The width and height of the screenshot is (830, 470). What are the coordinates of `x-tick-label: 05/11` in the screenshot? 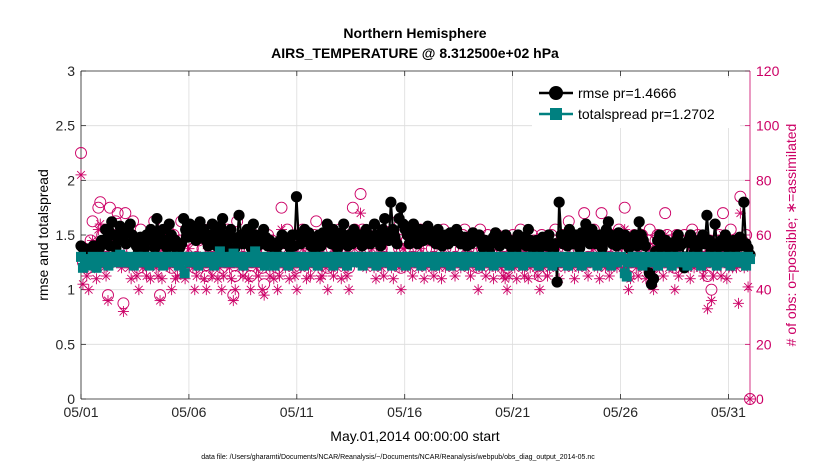 It's located at (297, 412).